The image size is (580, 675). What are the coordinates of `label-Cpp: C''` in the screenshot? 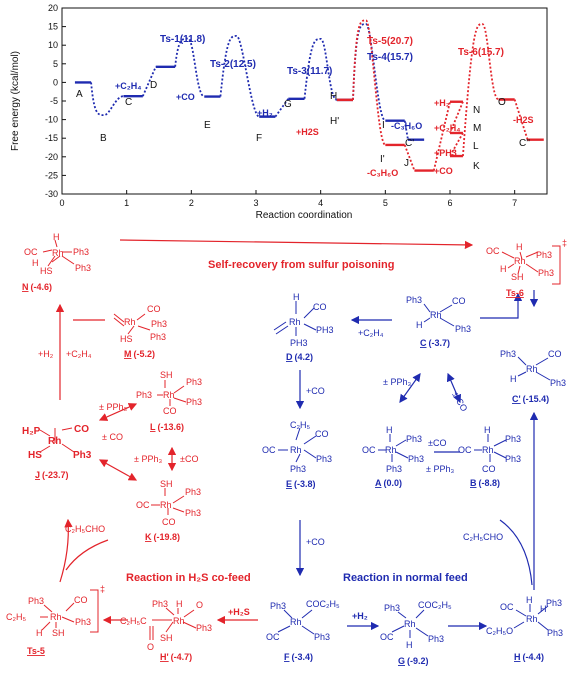 It's located at (524, 143).